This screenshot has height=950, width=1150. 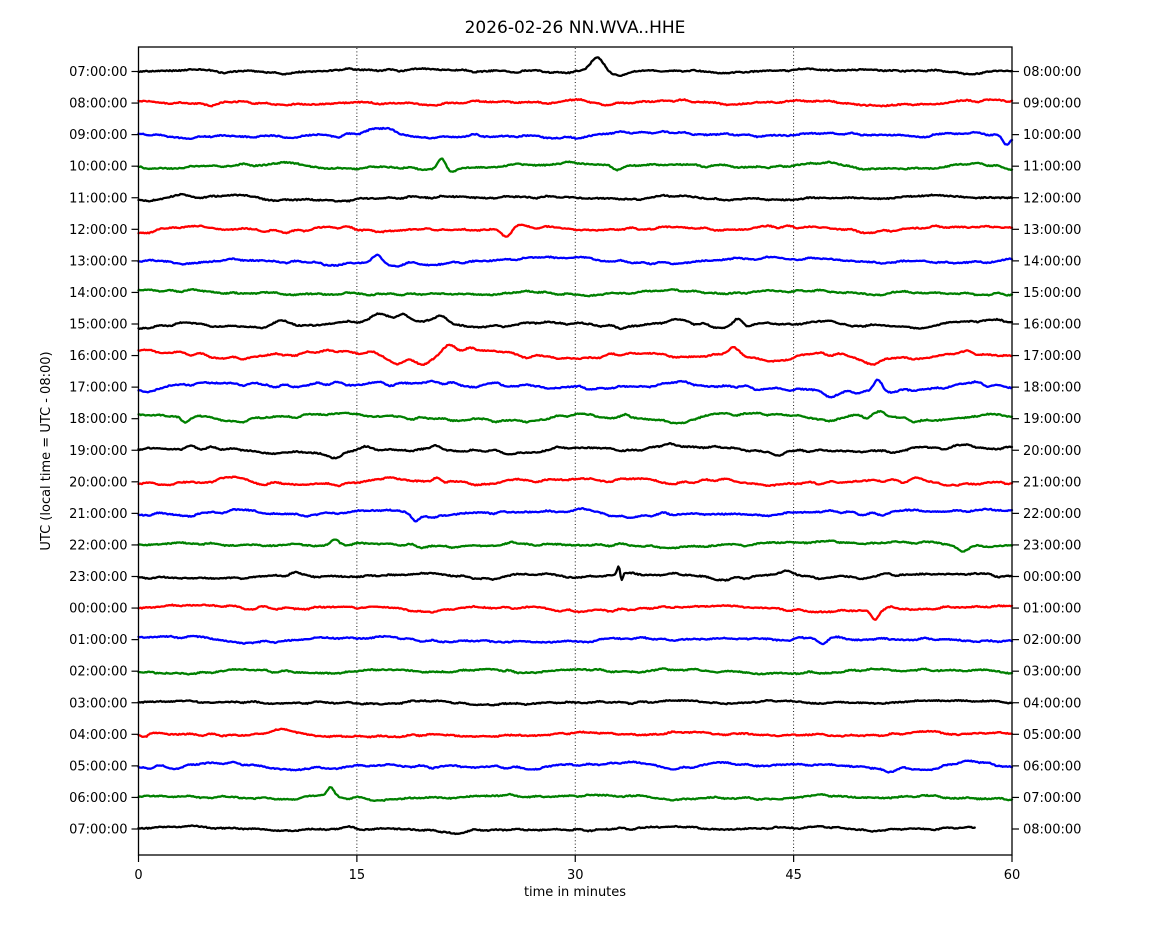 I want to click on trace-row-03:00:00, so click(x=575, y=702).